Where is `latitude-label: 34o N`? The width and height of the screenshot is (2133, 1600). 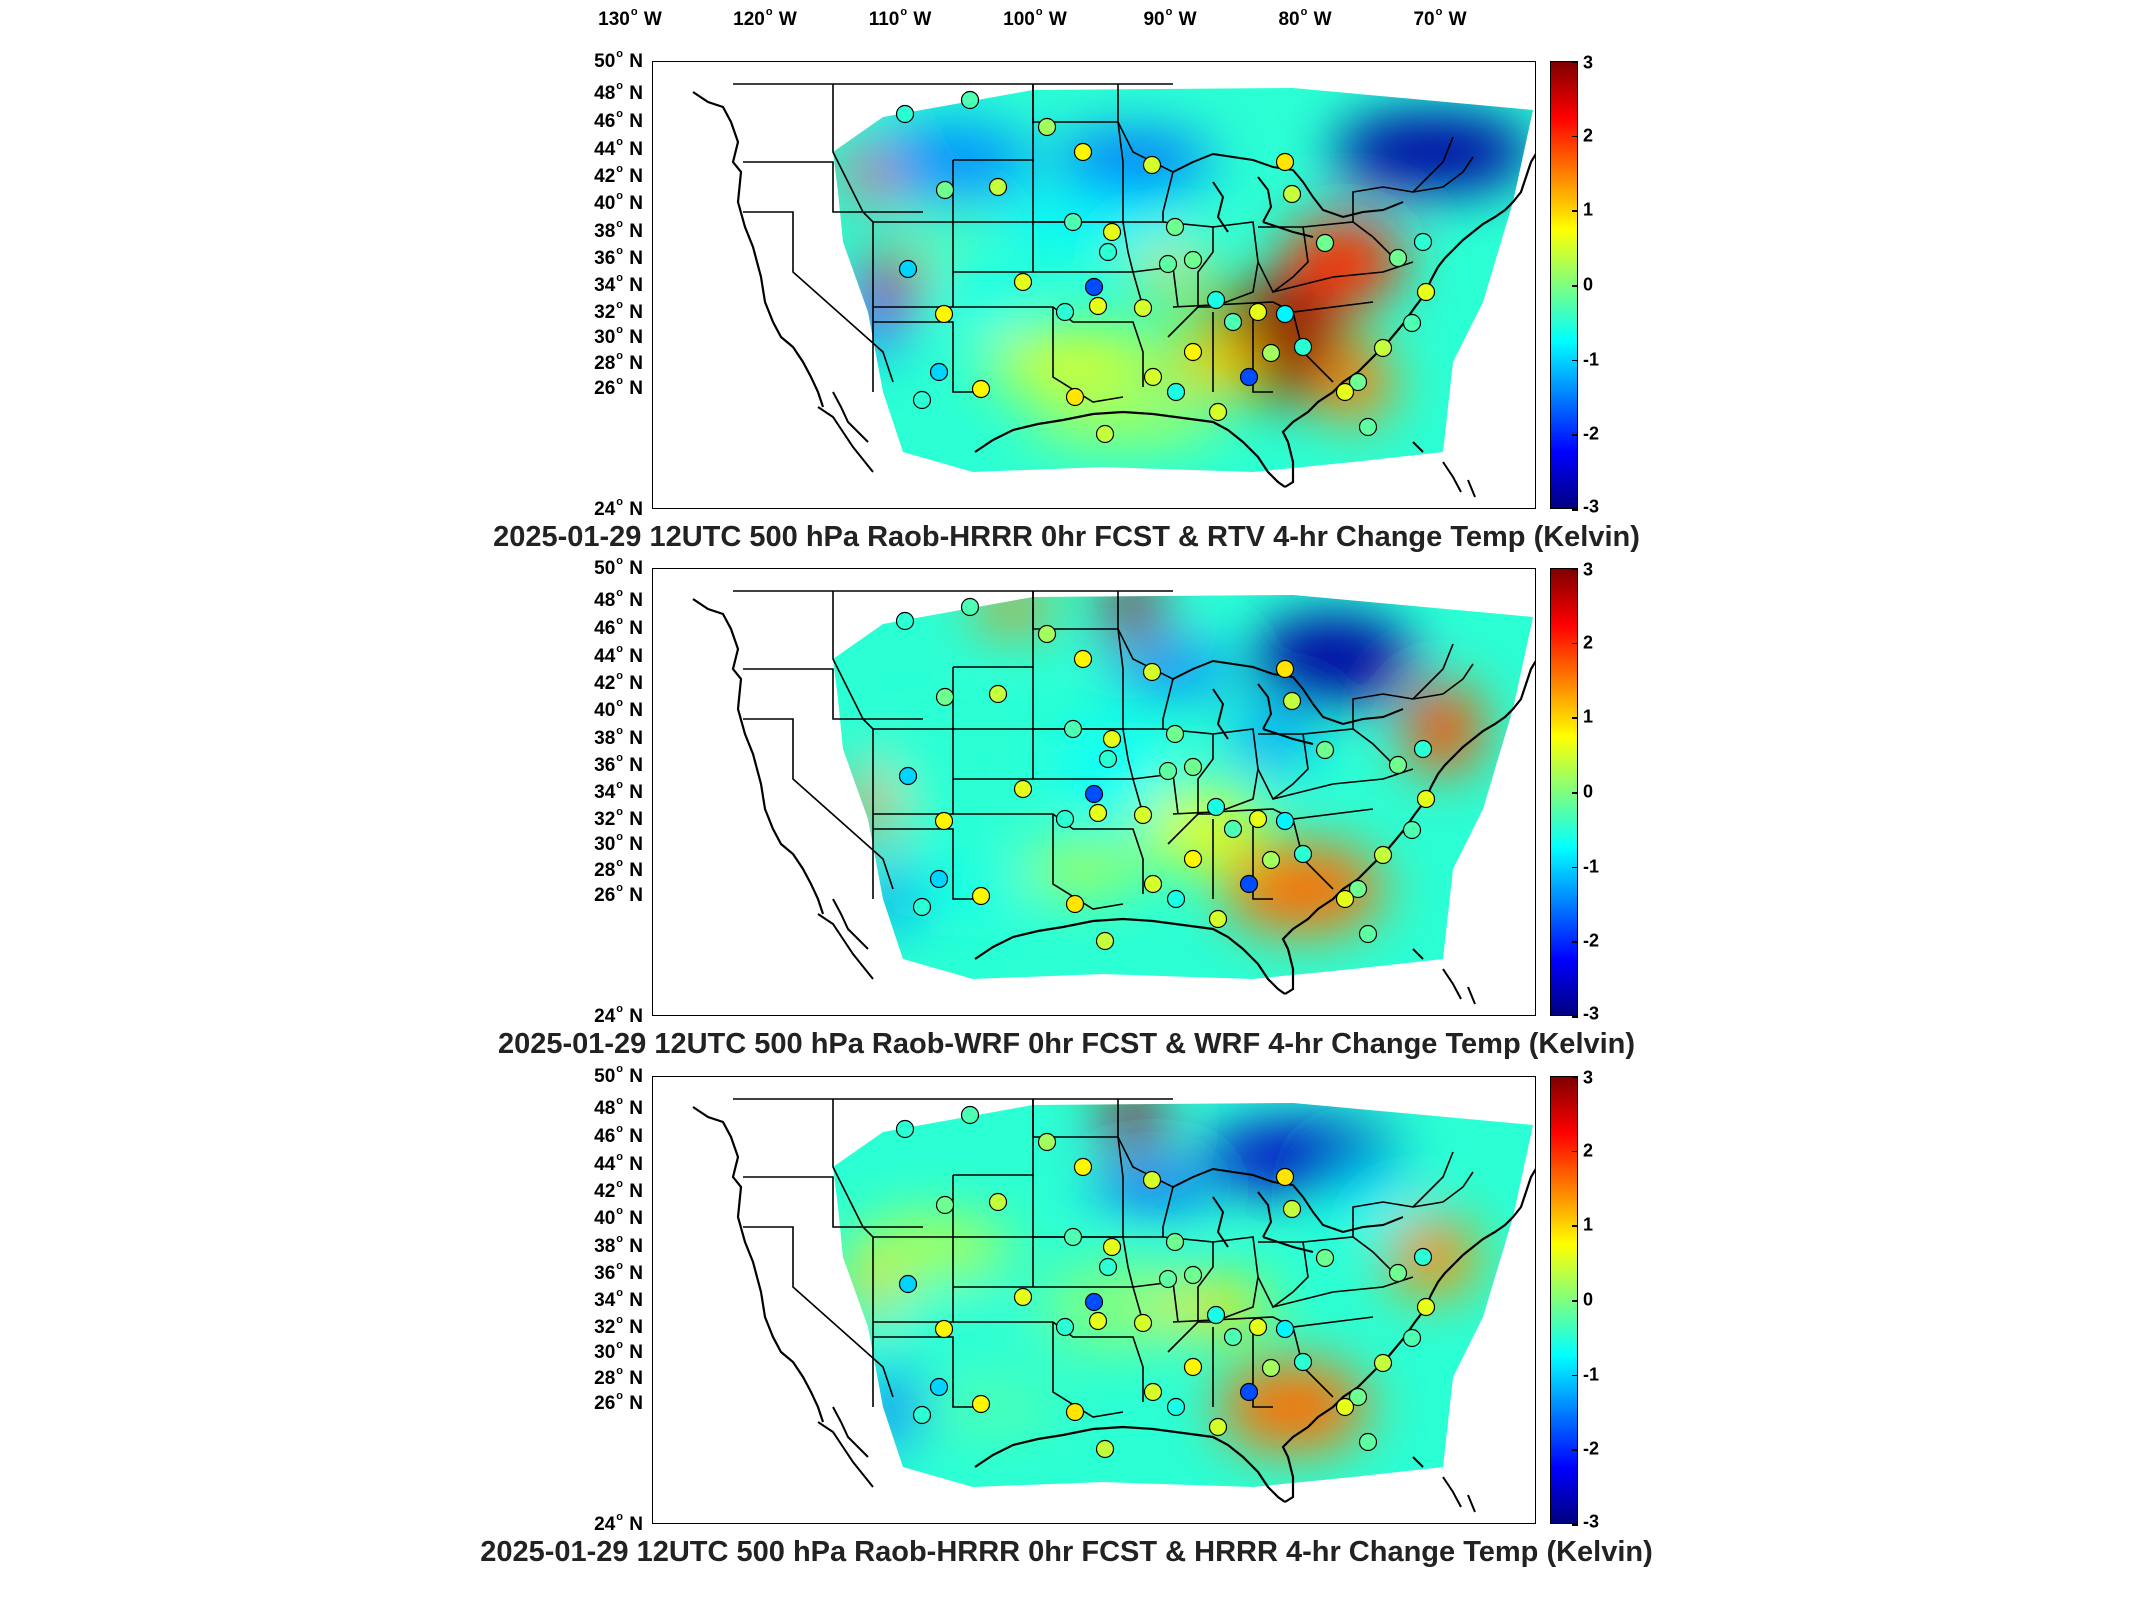 latitude-label: 34o N is located at coordinates (618, 284).